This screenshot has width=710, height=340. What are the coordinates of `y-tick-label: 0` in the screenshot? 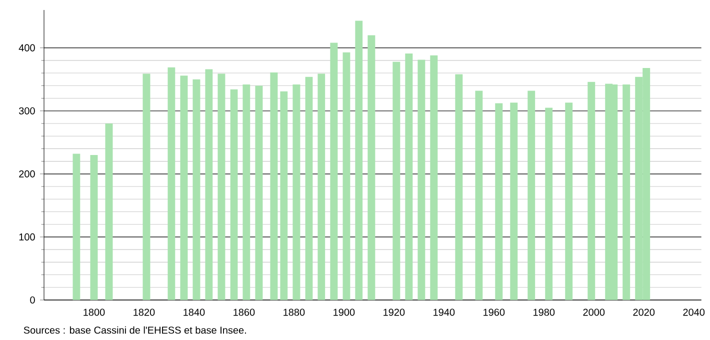 It's located at (32, 300).